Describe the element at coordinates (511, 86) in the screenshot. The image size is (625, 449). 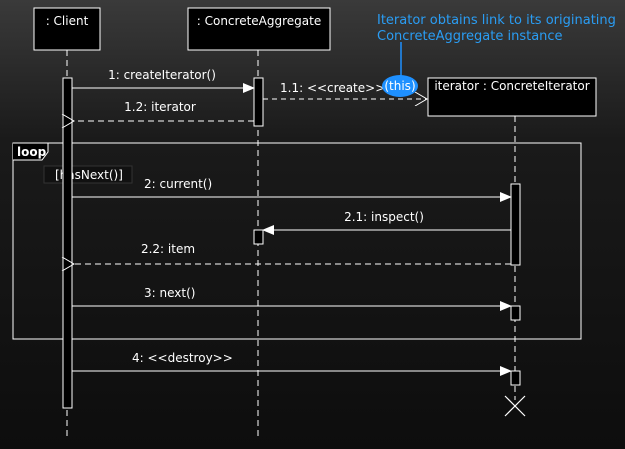
I see `lifeline-iterator-label: iterator : ConcreteIterator` at that location.